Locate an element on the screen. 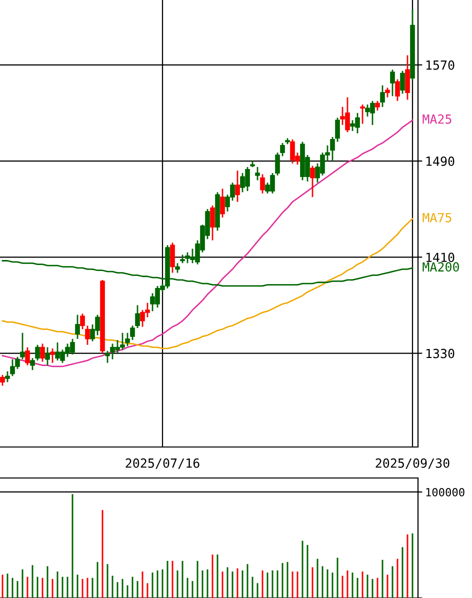 The height and width of the screenshot is (598, 472). y-tick-label: 1410 is located at coordinates (440, 257).